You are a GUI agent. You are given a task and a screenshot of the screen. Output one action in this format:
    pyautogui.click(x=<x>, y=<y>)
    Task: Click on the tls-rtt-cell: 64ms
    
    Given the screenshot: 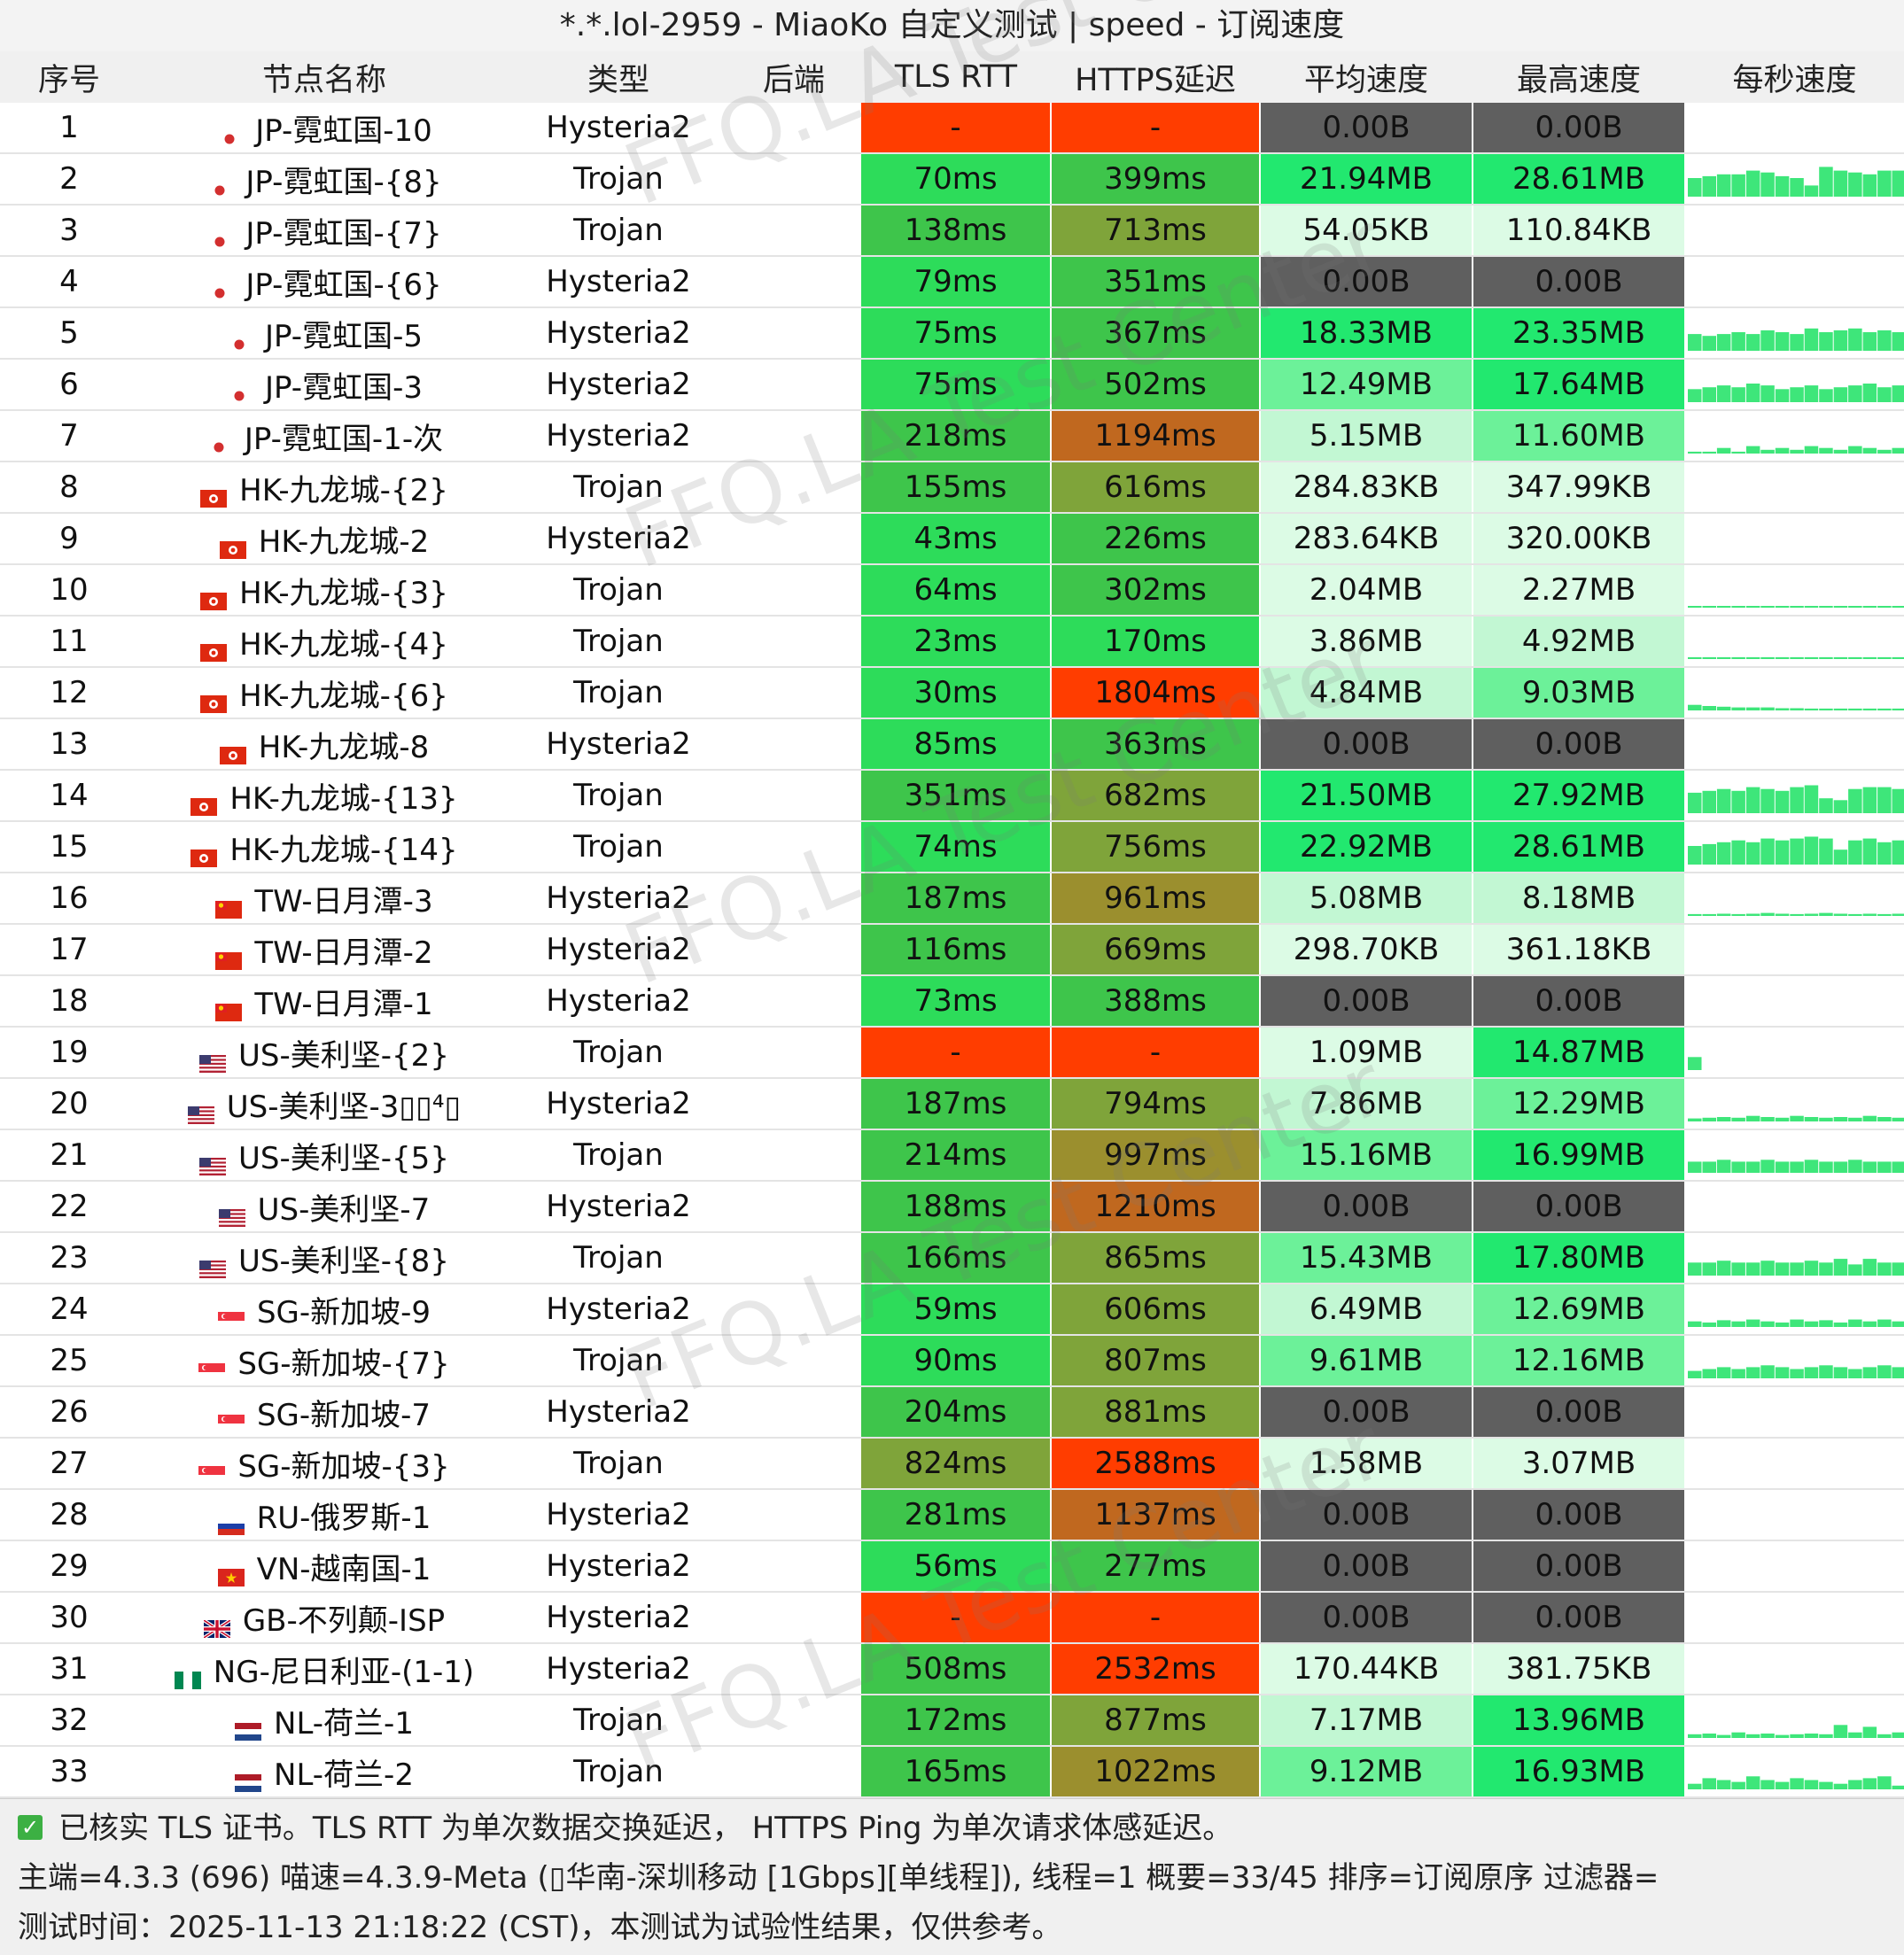 What is the action you would take?
    pyautogui.click(x=956, y=590)
    